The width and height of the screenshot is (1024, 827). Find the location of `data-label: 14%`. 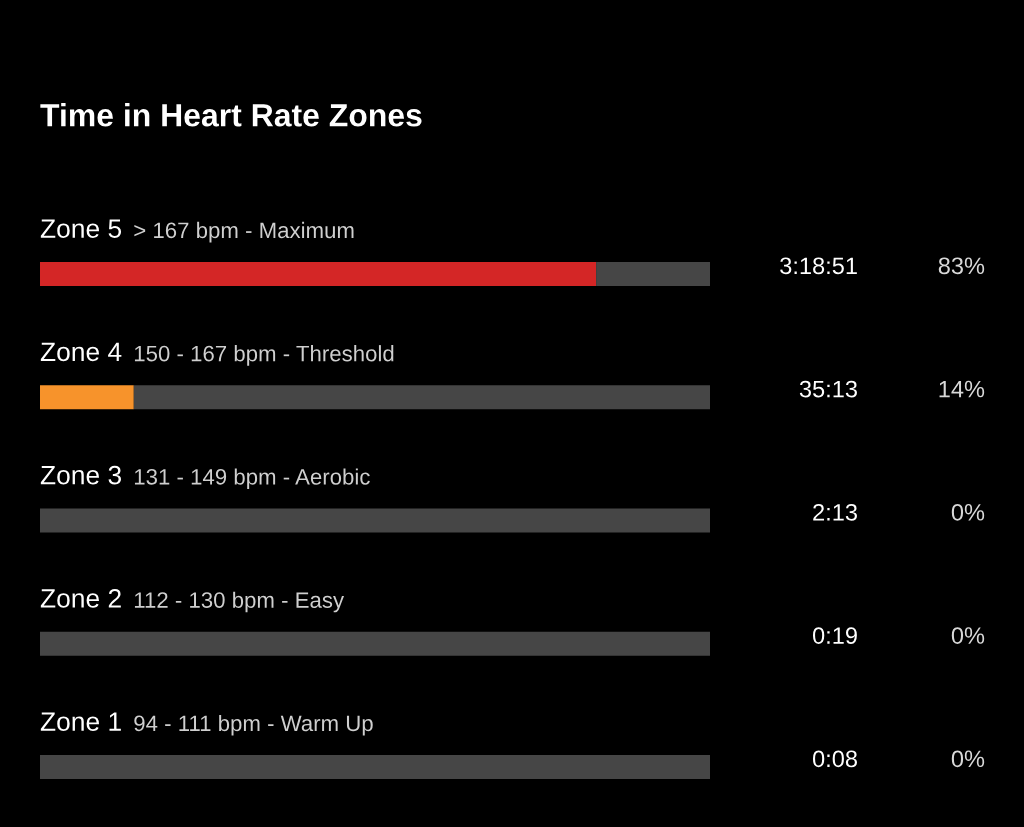

data-label: 14% is located at coordinates (962, 389).